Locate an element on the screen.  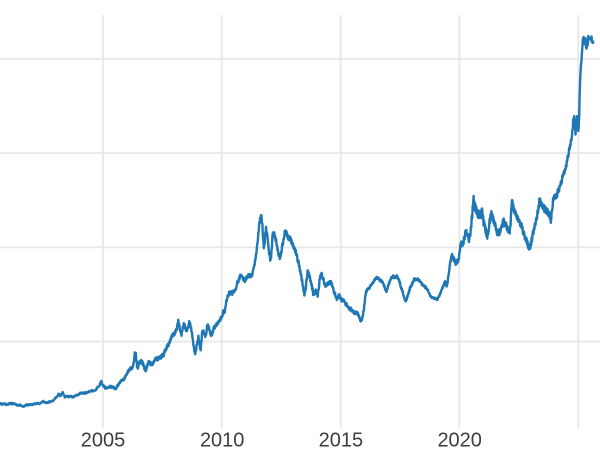
svg-text: 2005 is located at coordinates (103, 440).